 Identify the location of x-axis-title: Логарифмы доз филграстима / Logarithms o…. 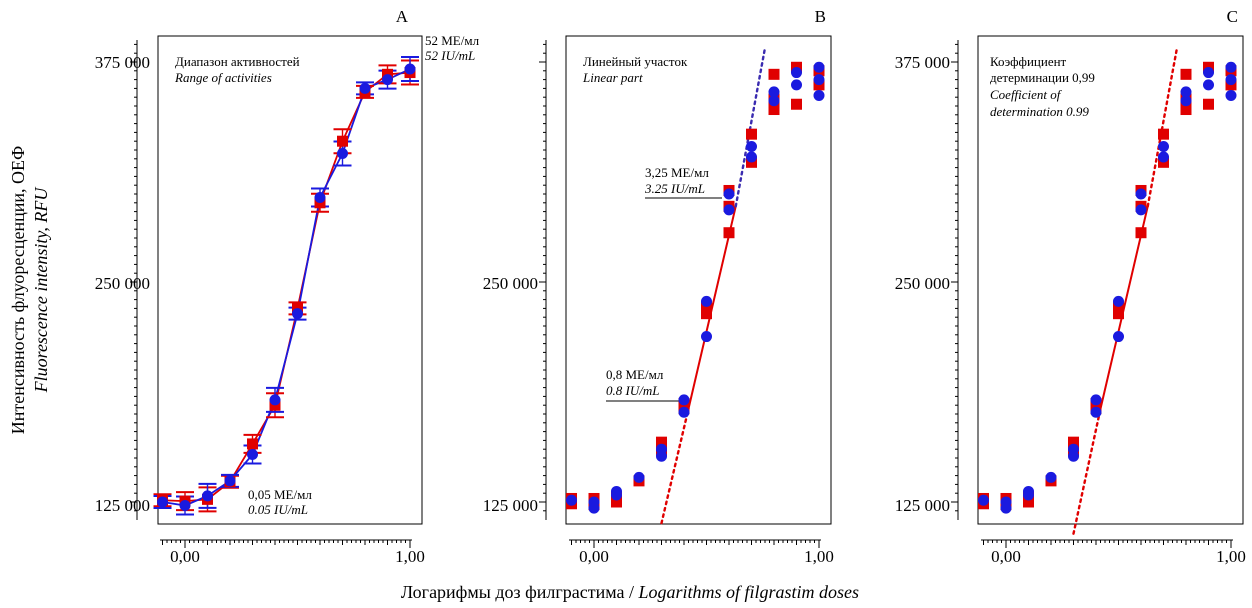
(630, 592).